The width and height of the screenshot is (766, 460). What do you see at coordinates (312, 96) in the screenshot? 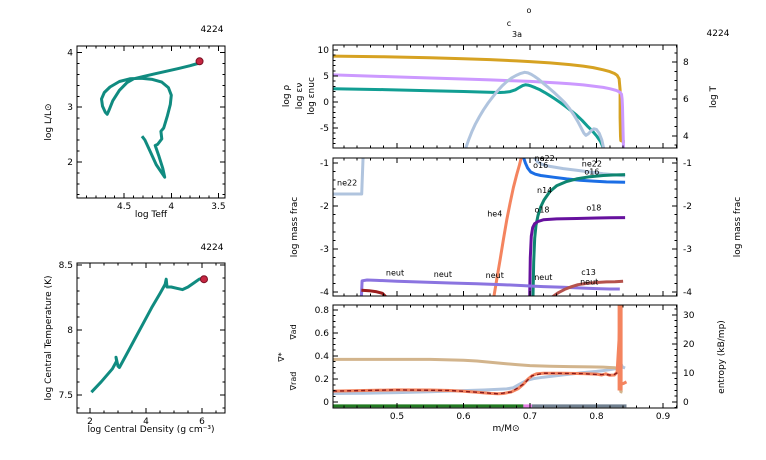
I see `annotation-lognuc: log εnuc` at bounding box center [312, 96].